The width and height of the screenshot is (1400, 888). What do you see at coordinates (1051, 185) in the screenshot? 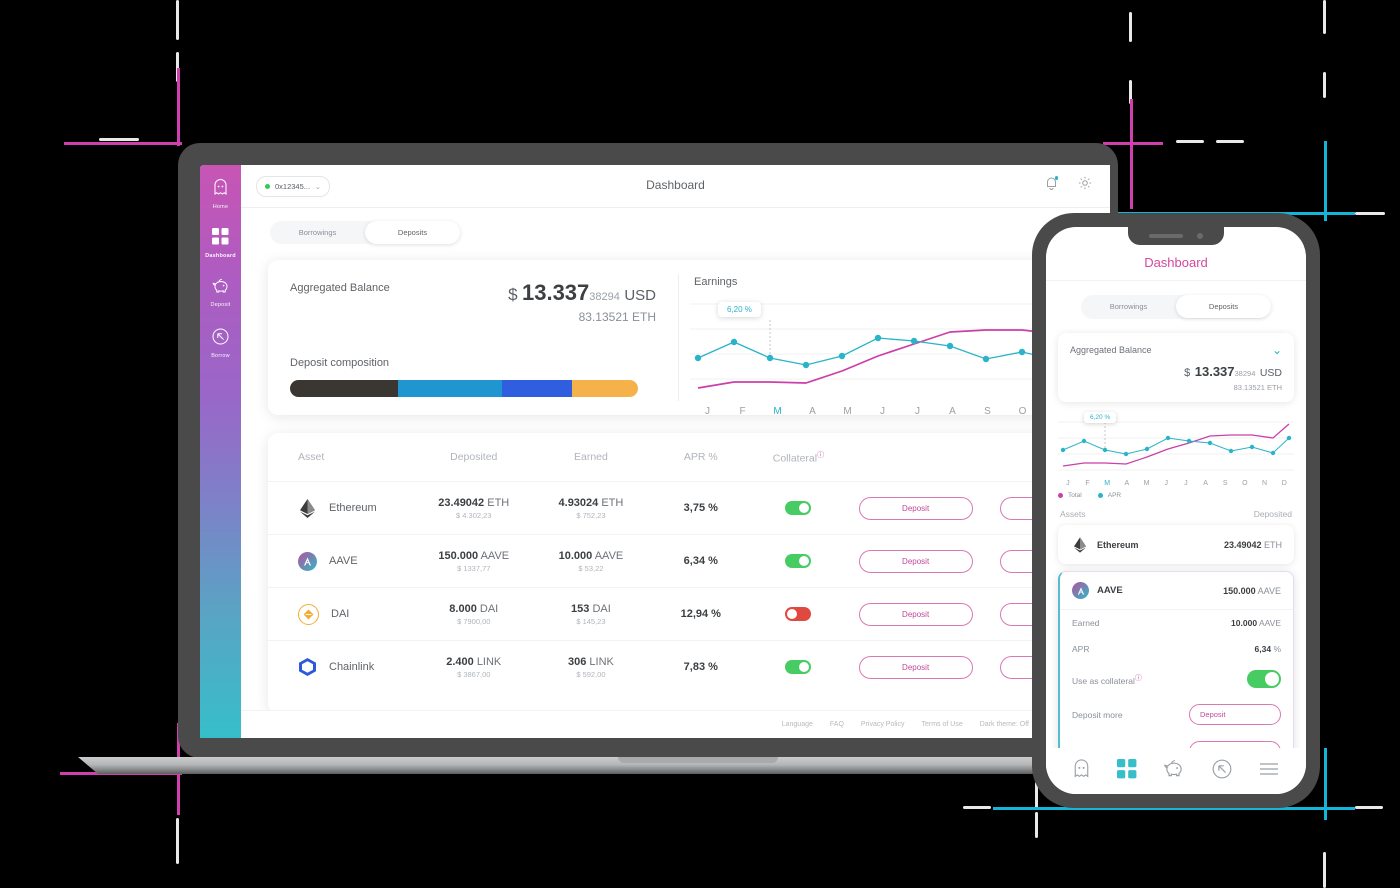
I see `bell-icon` at bounding box center [1051, 185].